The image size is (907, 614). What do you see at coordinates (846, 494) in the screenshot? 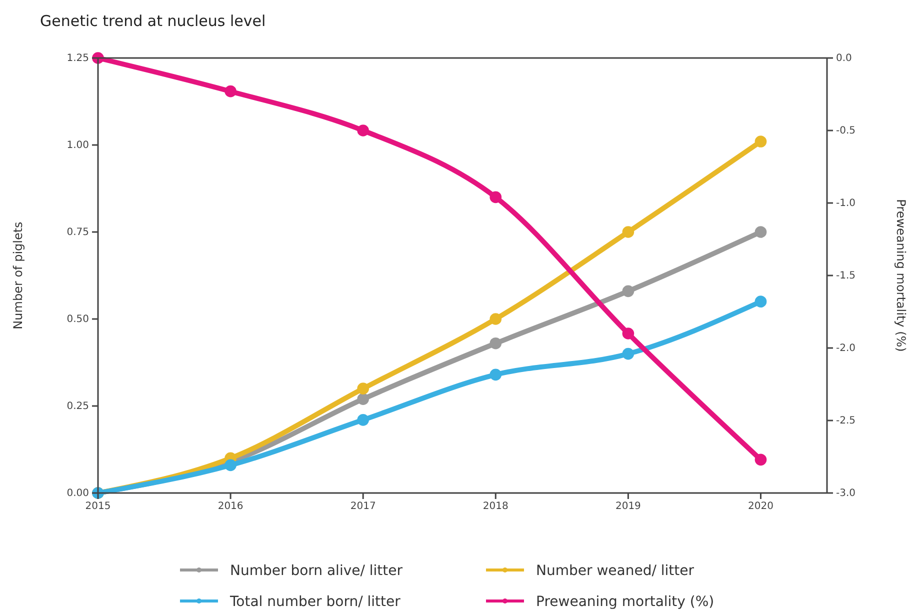
I see `y2-tick-label: -3.0` at bounding box center [846, 494].